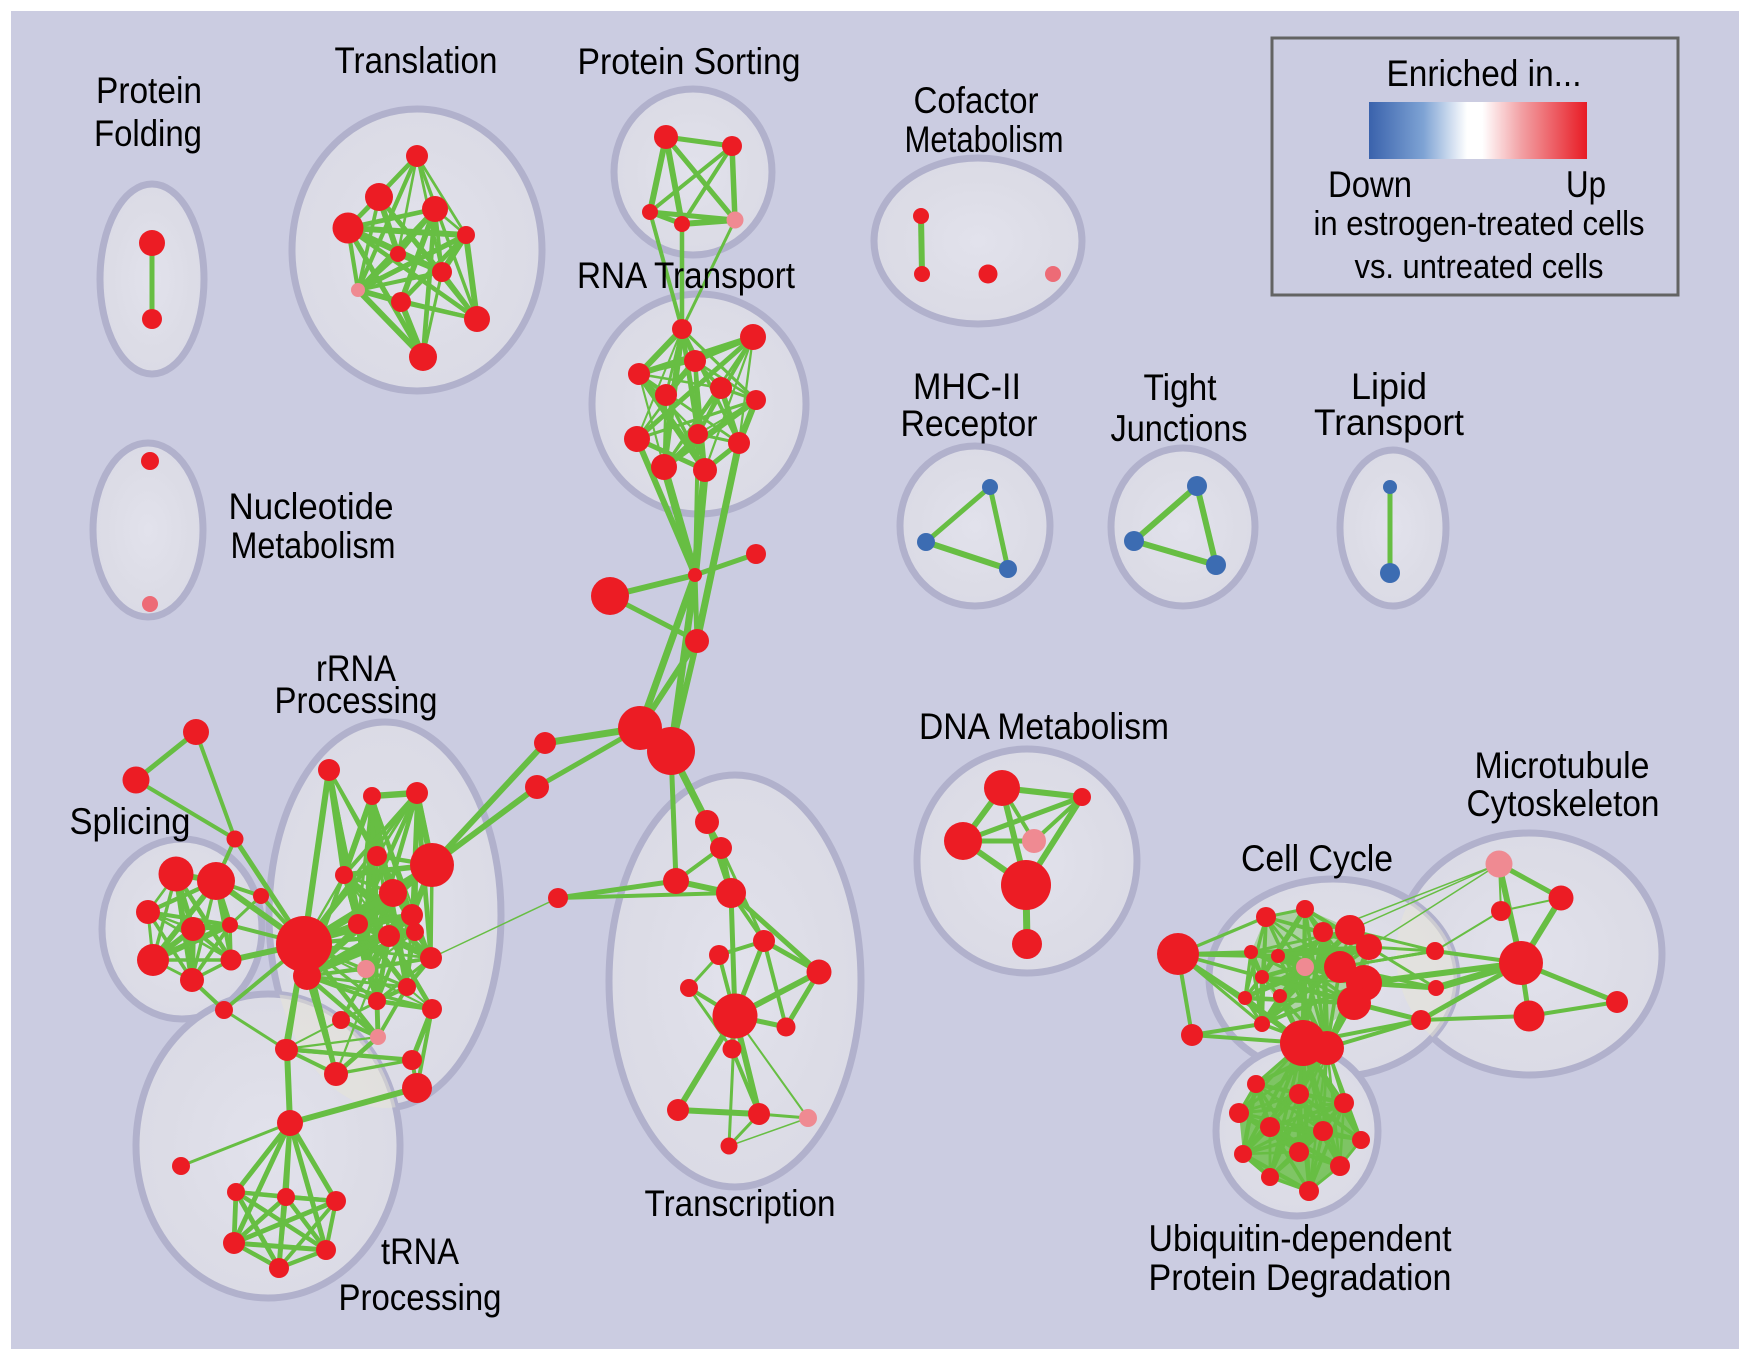 The width and height of the screenshot is (1750, 1365). I want to click on svg-text: Protein Degradation, so click(1300, 1277).